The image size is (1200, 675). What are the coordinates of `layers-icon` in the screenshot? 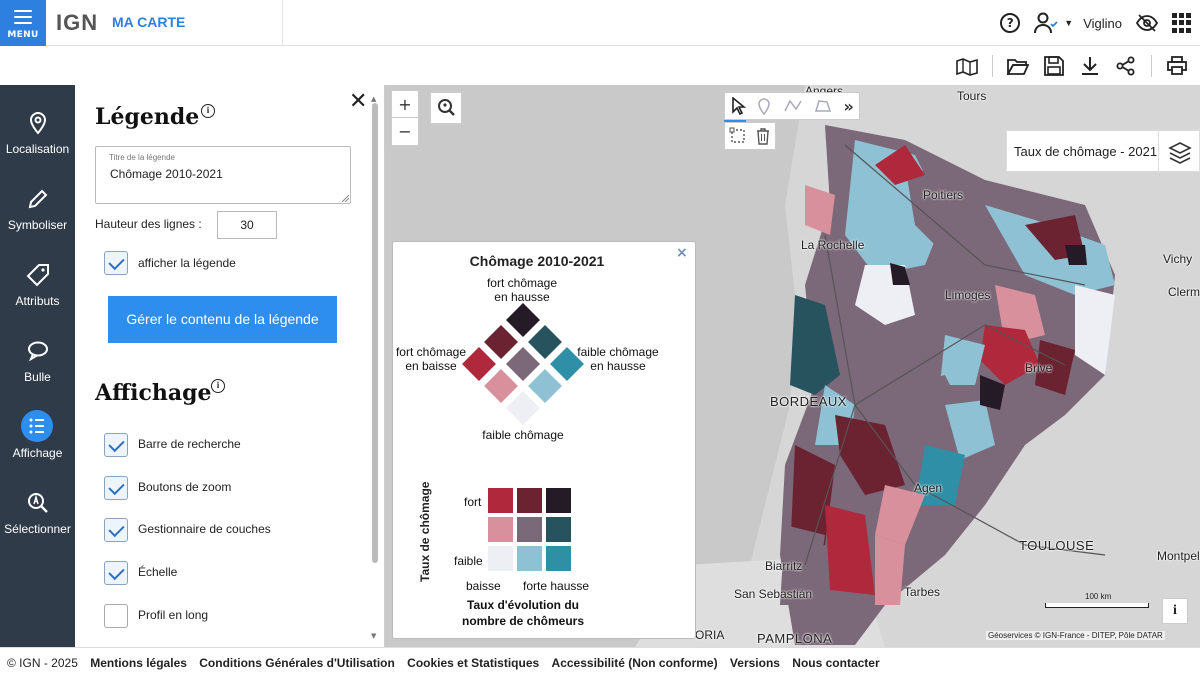 It's located at (1180, 153).